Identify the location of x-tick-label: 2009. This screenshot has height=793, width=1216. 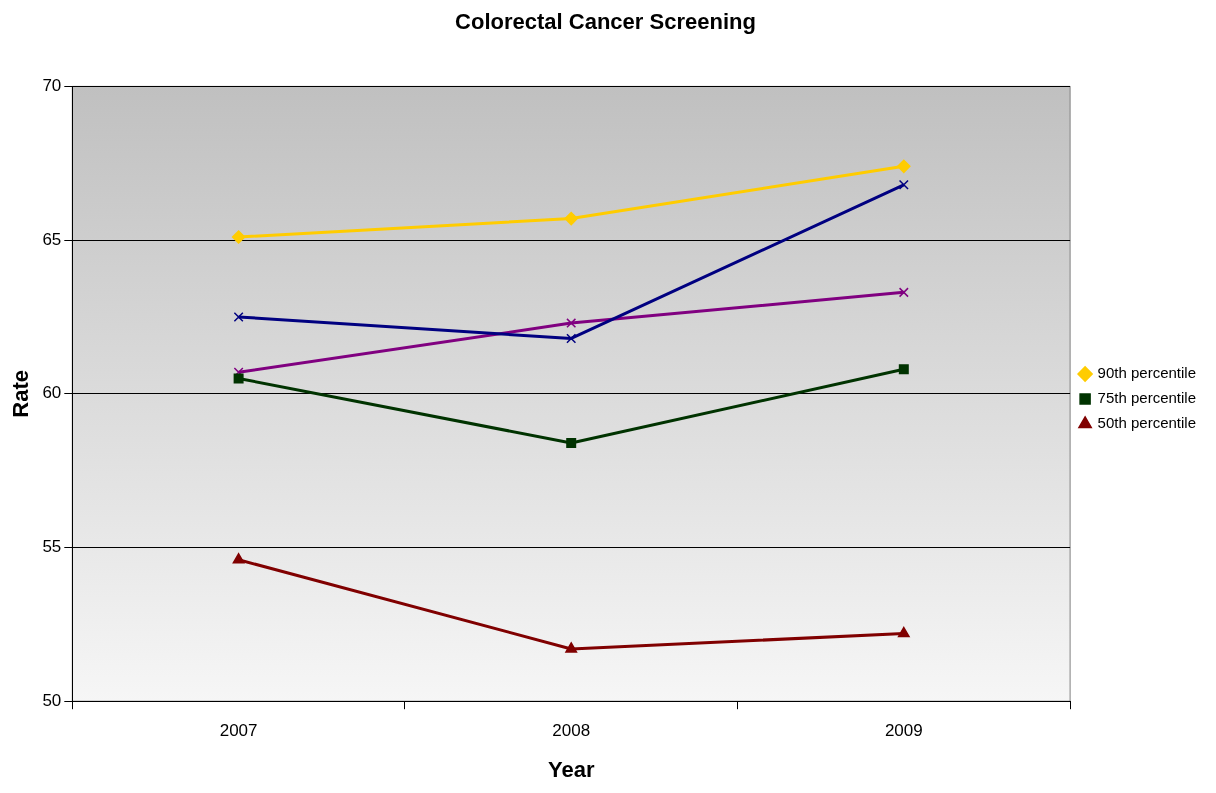
(903, 731).